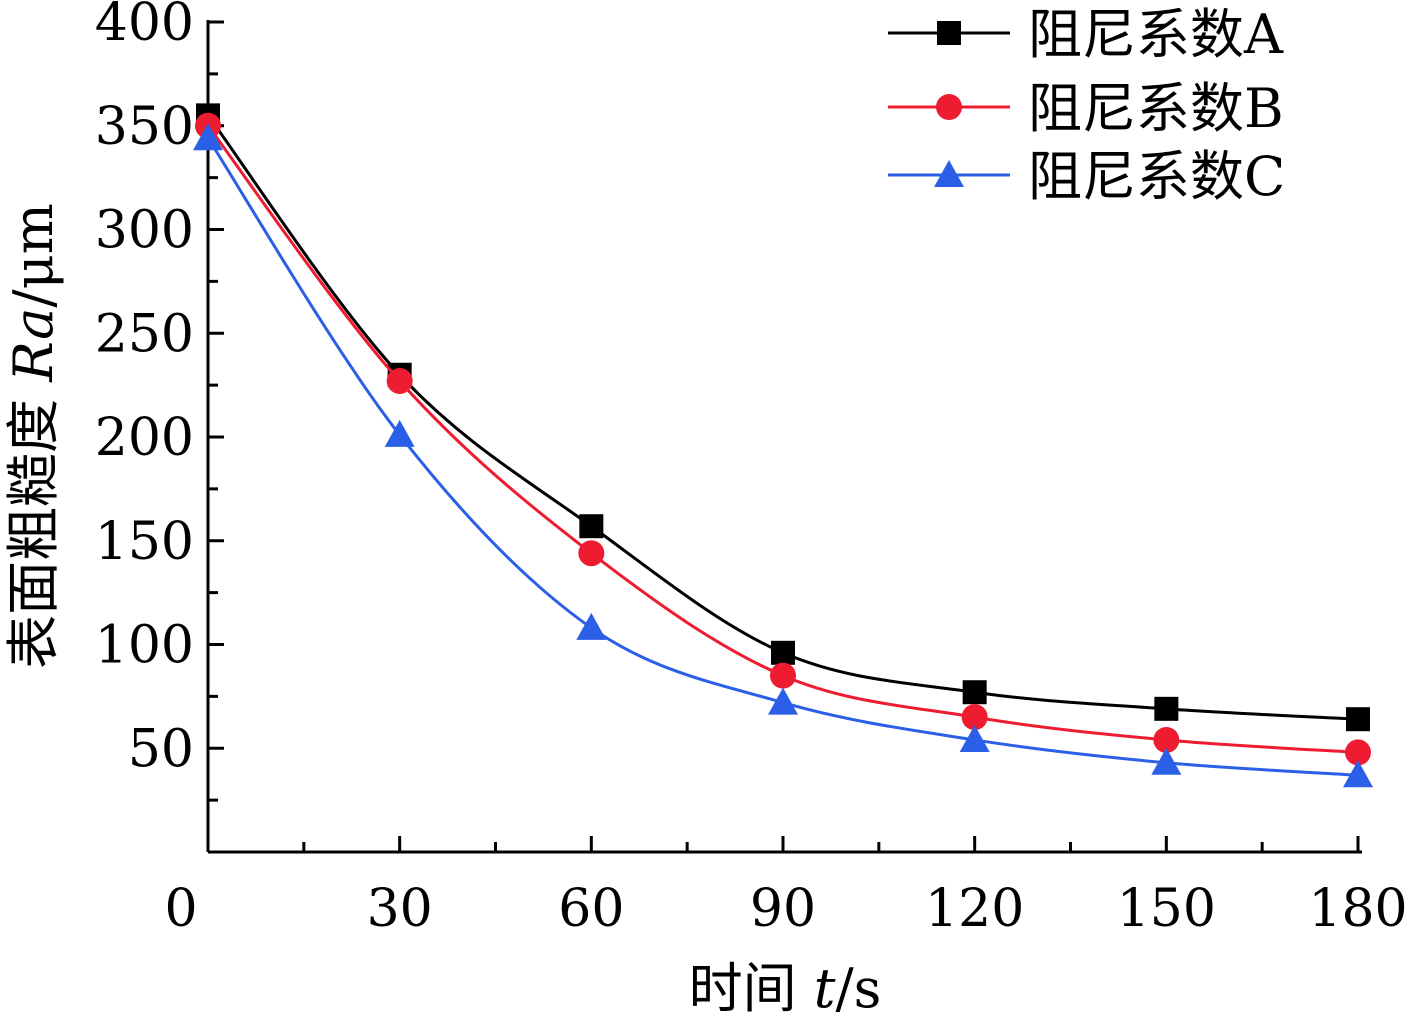 This screenshot has width=1406, height=1015. Describe the element at coordinates (33, 436) in the screenshot. I see `y-axis-title: 表面粗糙度 Ra/μm` at that location.